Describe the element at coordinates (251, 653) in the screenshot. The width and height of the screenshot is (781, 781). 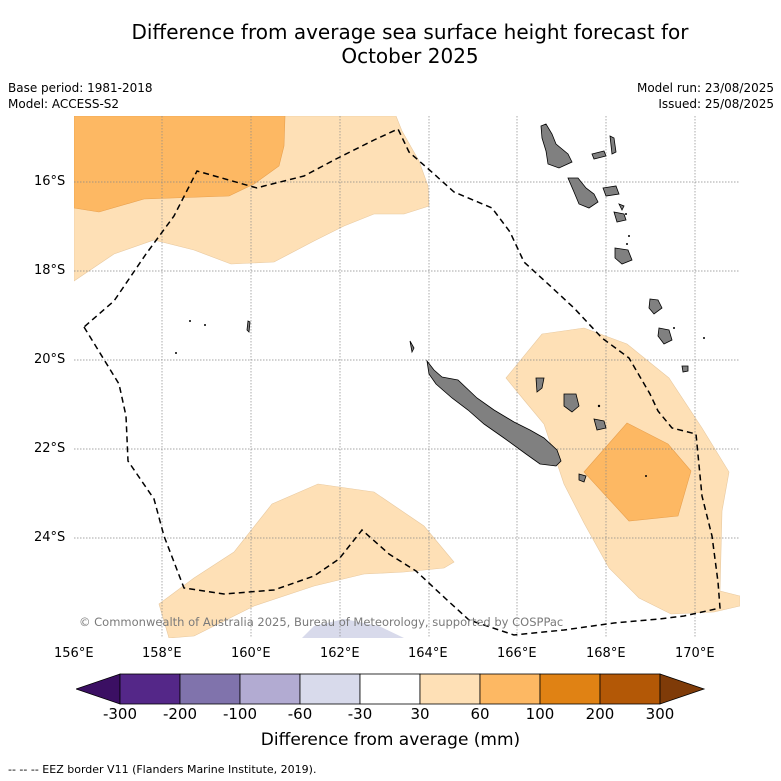
I see `lon-label-160e: 160°E` at that location.